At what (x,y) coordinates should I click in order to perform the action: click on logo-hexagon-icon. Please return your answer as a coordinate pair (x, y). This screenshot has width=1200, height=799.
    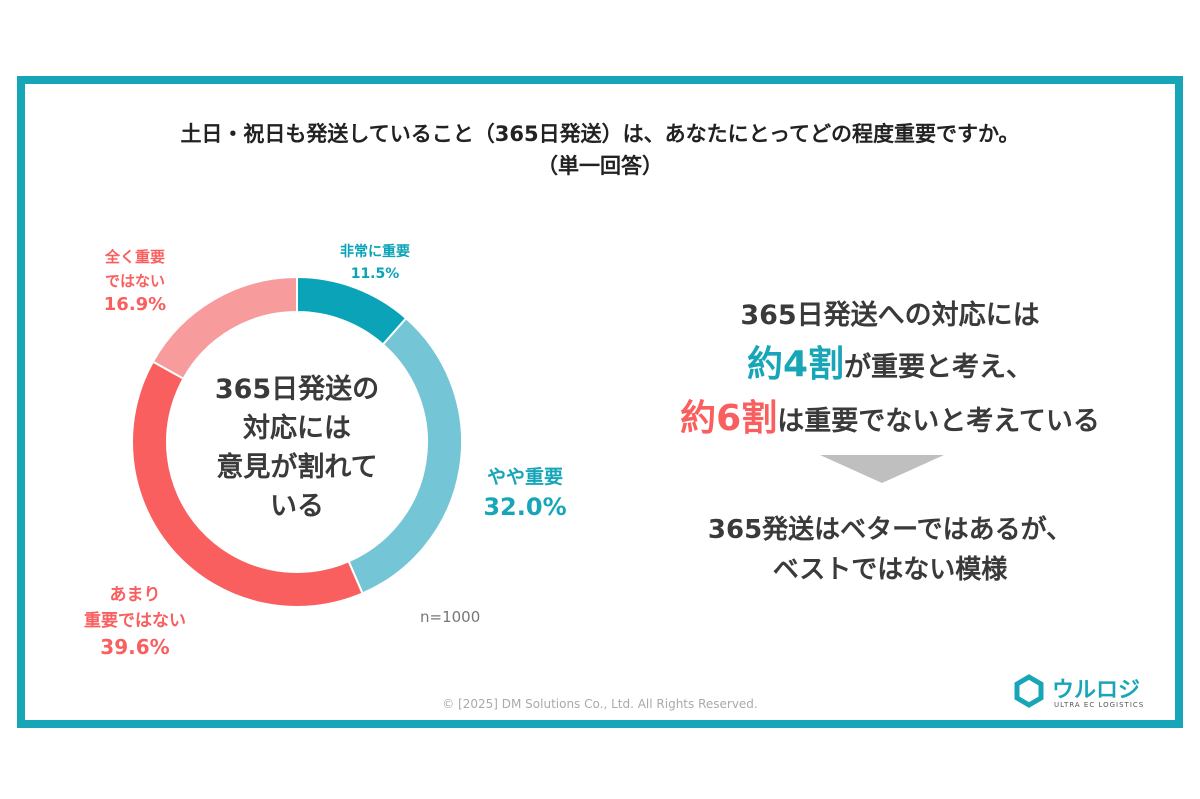
    Looking at the image, I should click on (1029, 691).